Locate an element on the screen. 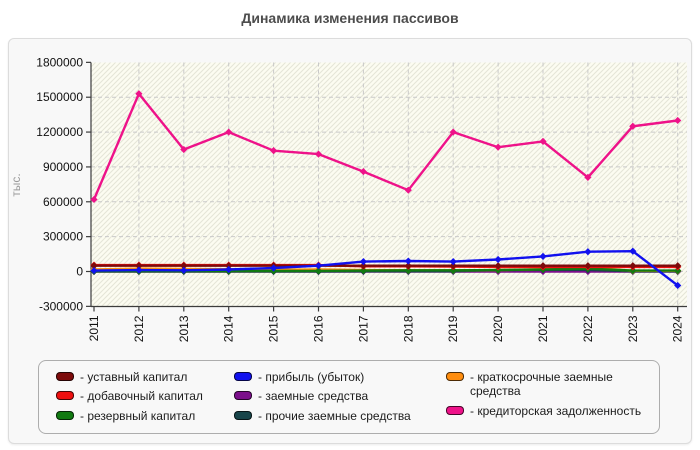  page-title: Динамика изменения пассивов is located at coordinates (350, 18).